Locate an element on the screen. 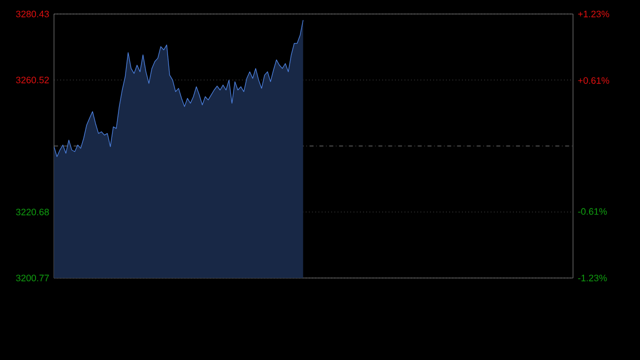 This screenshot has width=640, height=360. y2-tick-label: +0.61% is located at coordinates (594, 80).